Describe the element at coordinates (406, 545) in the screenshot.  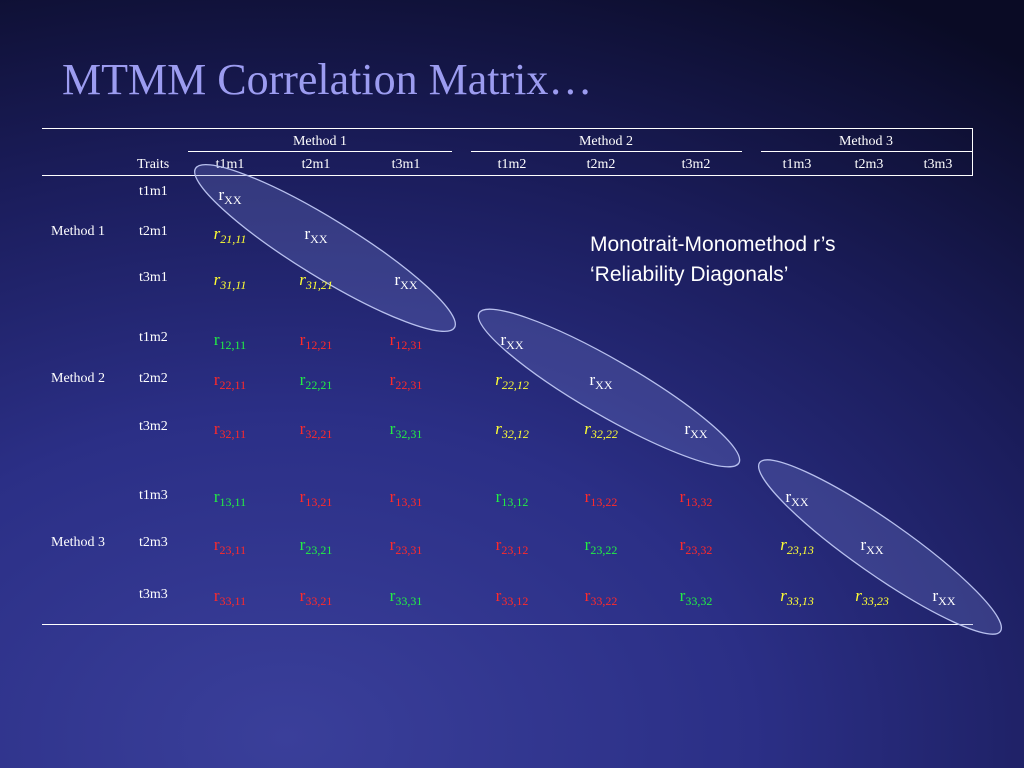
I see `correlation-cell: r23,31` at that location.